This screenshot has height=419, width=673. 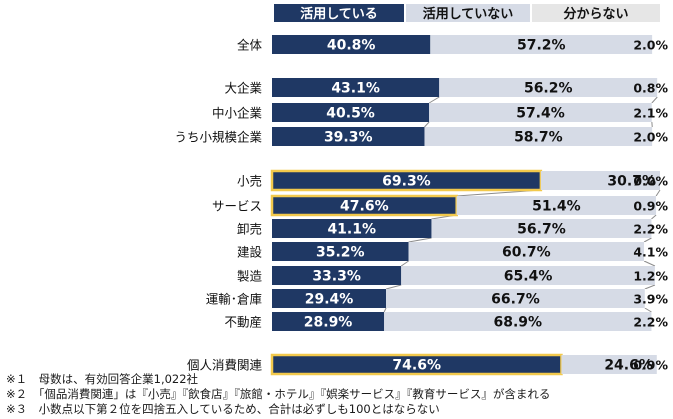 I want to click on value-label-using-5: 47.6%, so click(x=364, y=207).